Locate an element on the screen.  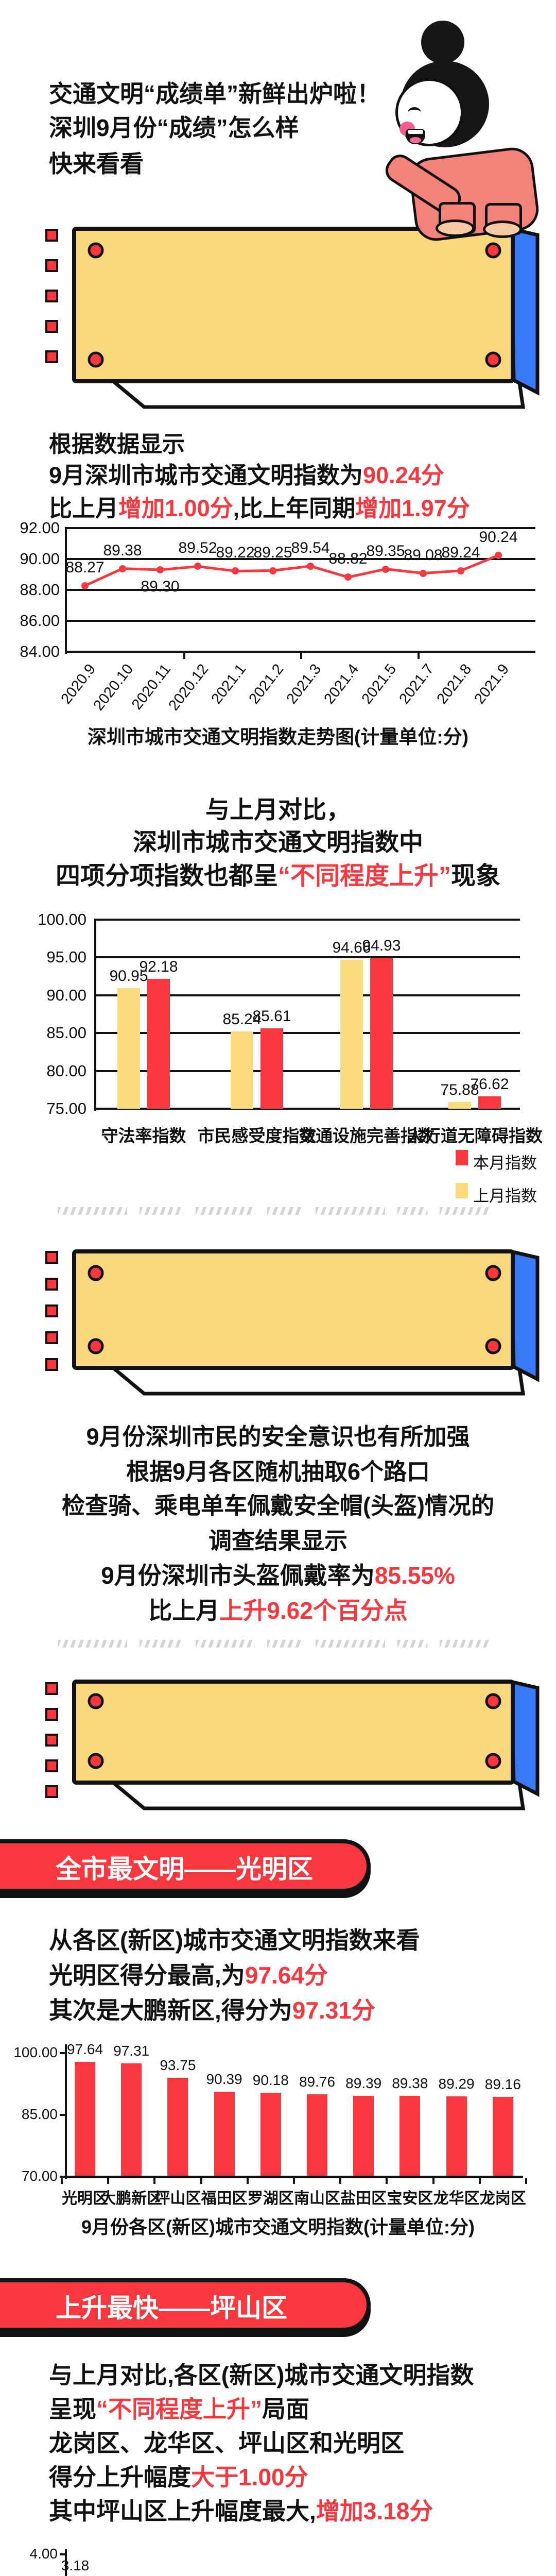
para2-line-3: 检查骑、乘电单车佩戴安全帽(头盔)情况的 is located at coordinates (278, 1506).